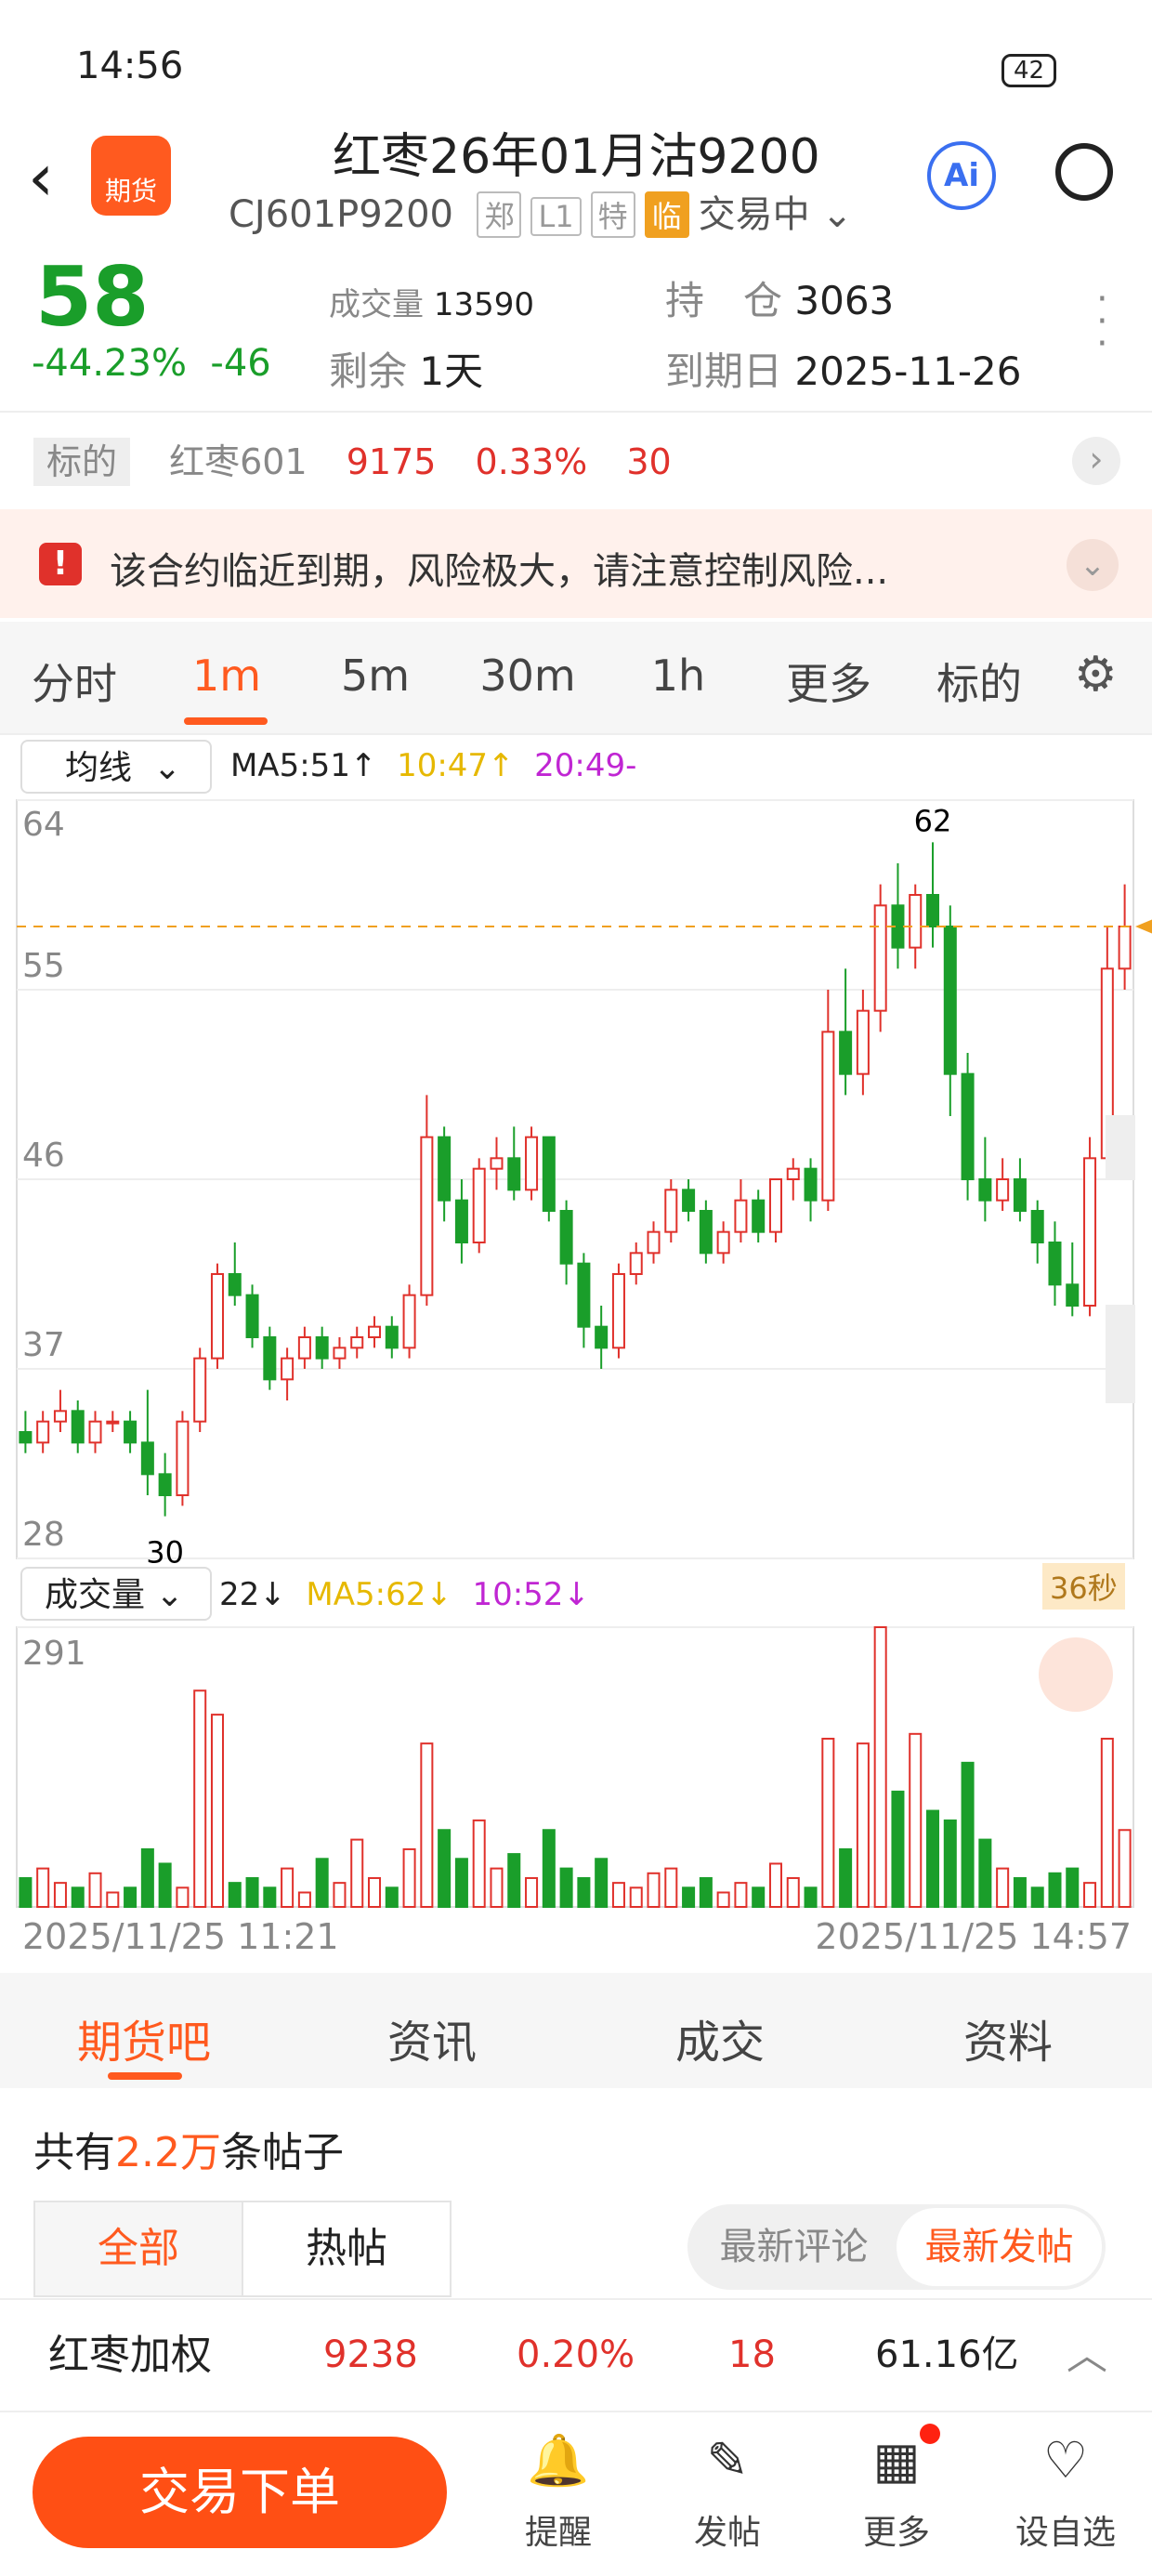  I want to click on ma20: 20:49-, so click(585, 765).